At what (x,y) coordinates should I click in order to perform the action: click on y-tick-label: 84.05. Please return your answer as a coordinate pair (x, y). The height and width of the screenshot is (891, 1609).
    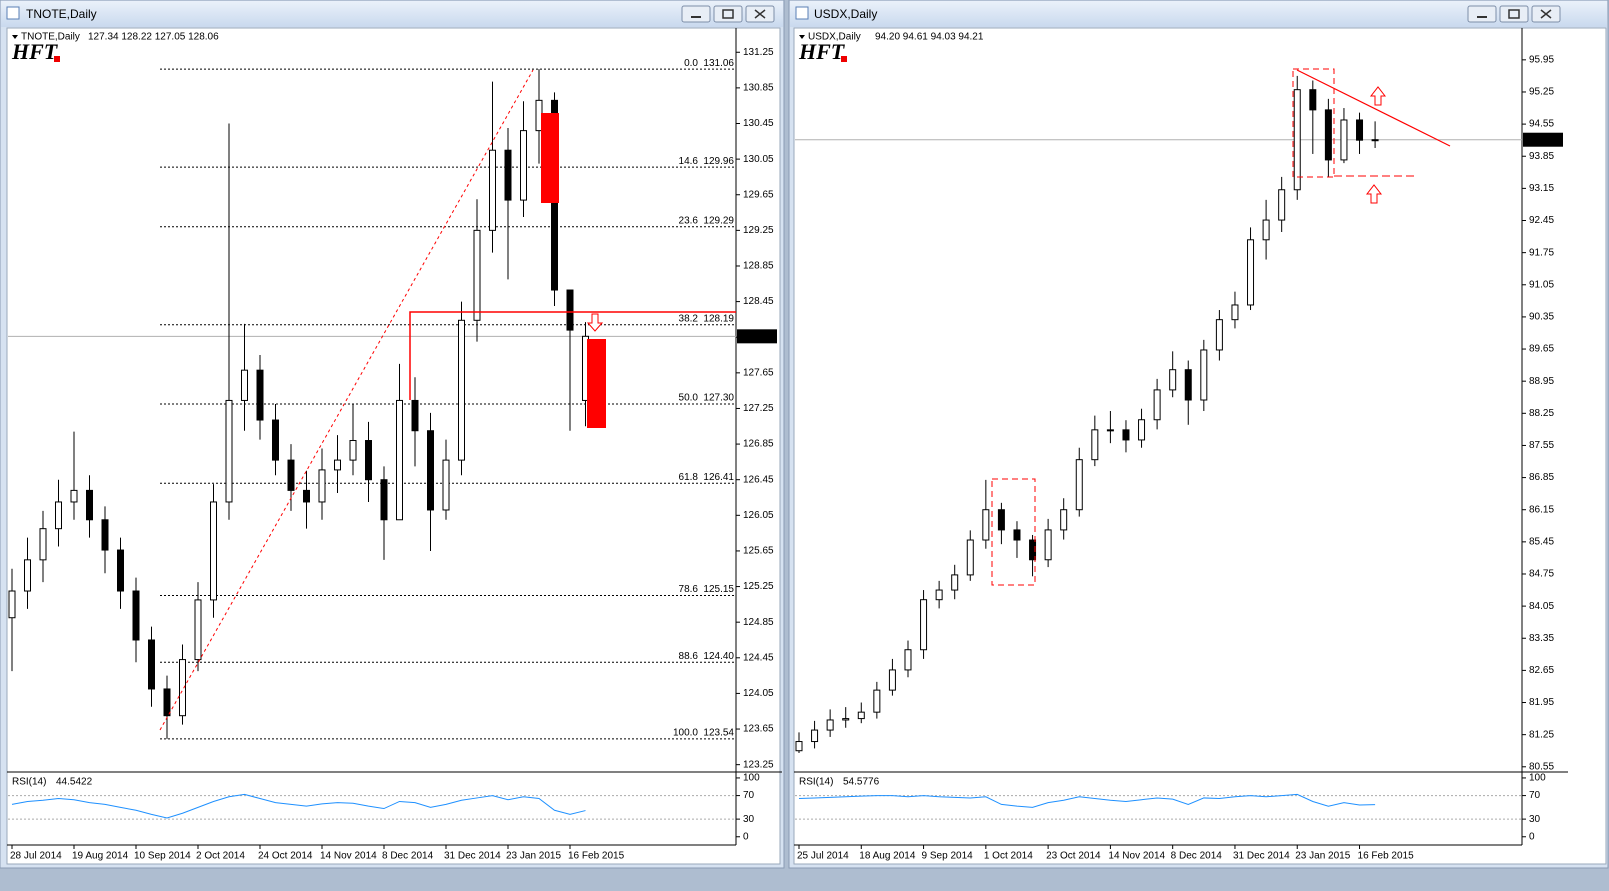
    Looking at the image, I should click on (1541, 606).